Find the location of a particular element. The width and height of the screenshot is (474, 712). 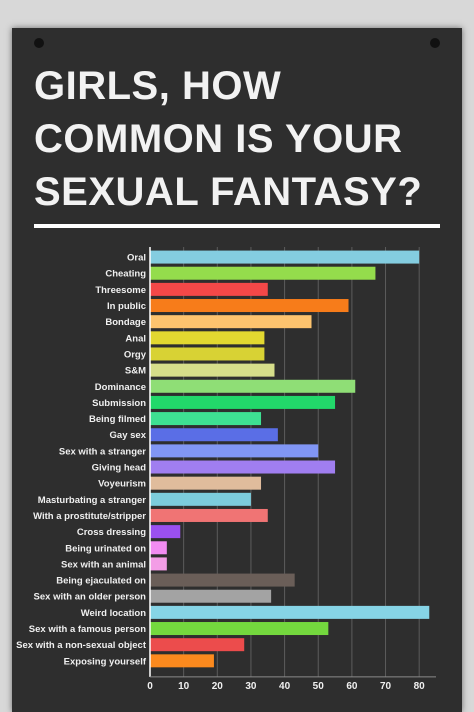

category-label: Sex with a famous person is located at coordinates (87, 629).